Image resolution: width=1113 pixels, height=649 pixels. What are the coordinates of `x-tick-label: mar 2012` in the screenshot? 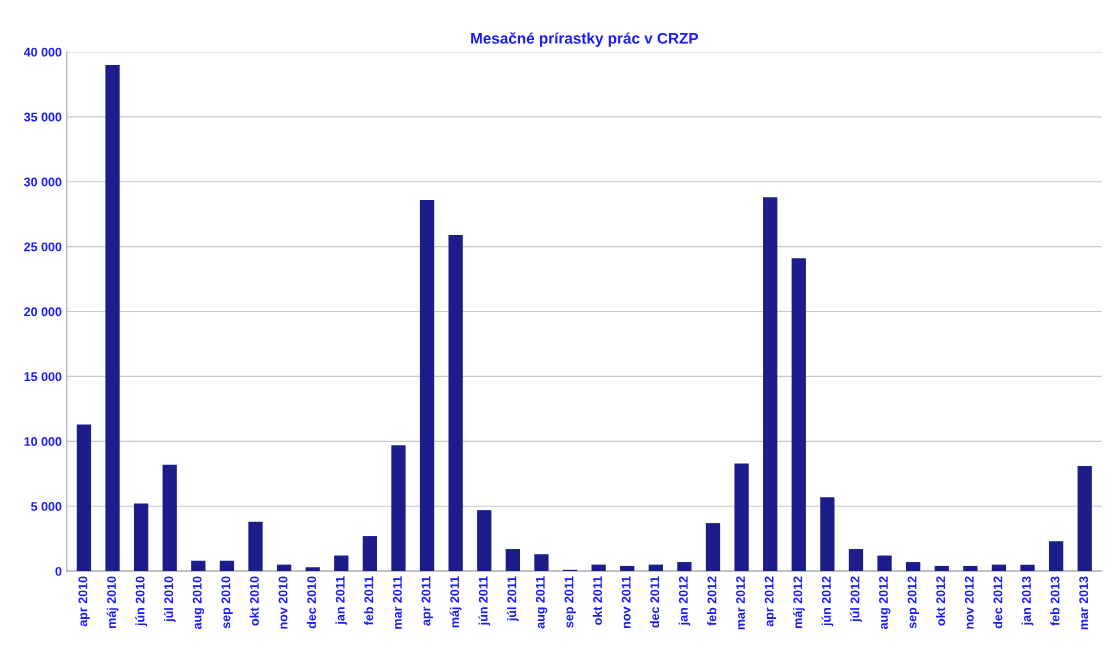 It's located at (740, 603).